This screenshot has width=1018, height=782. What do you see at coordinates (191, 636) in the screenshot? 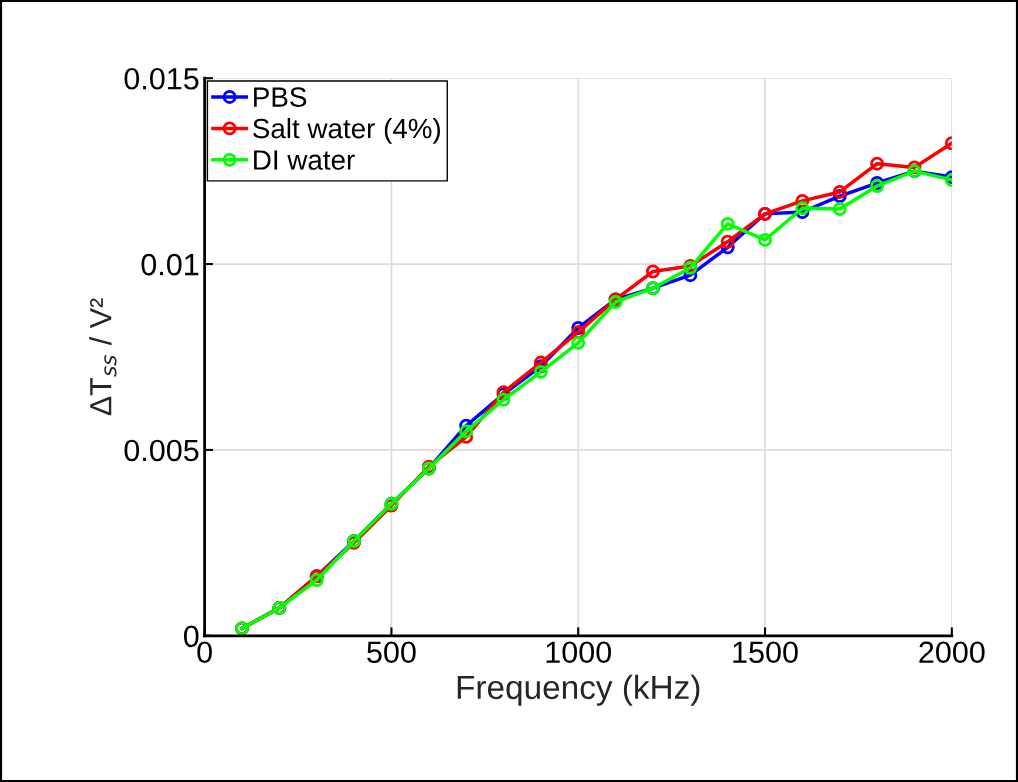
I see `y-tick-label: 0` at bounding box center [191, 636].